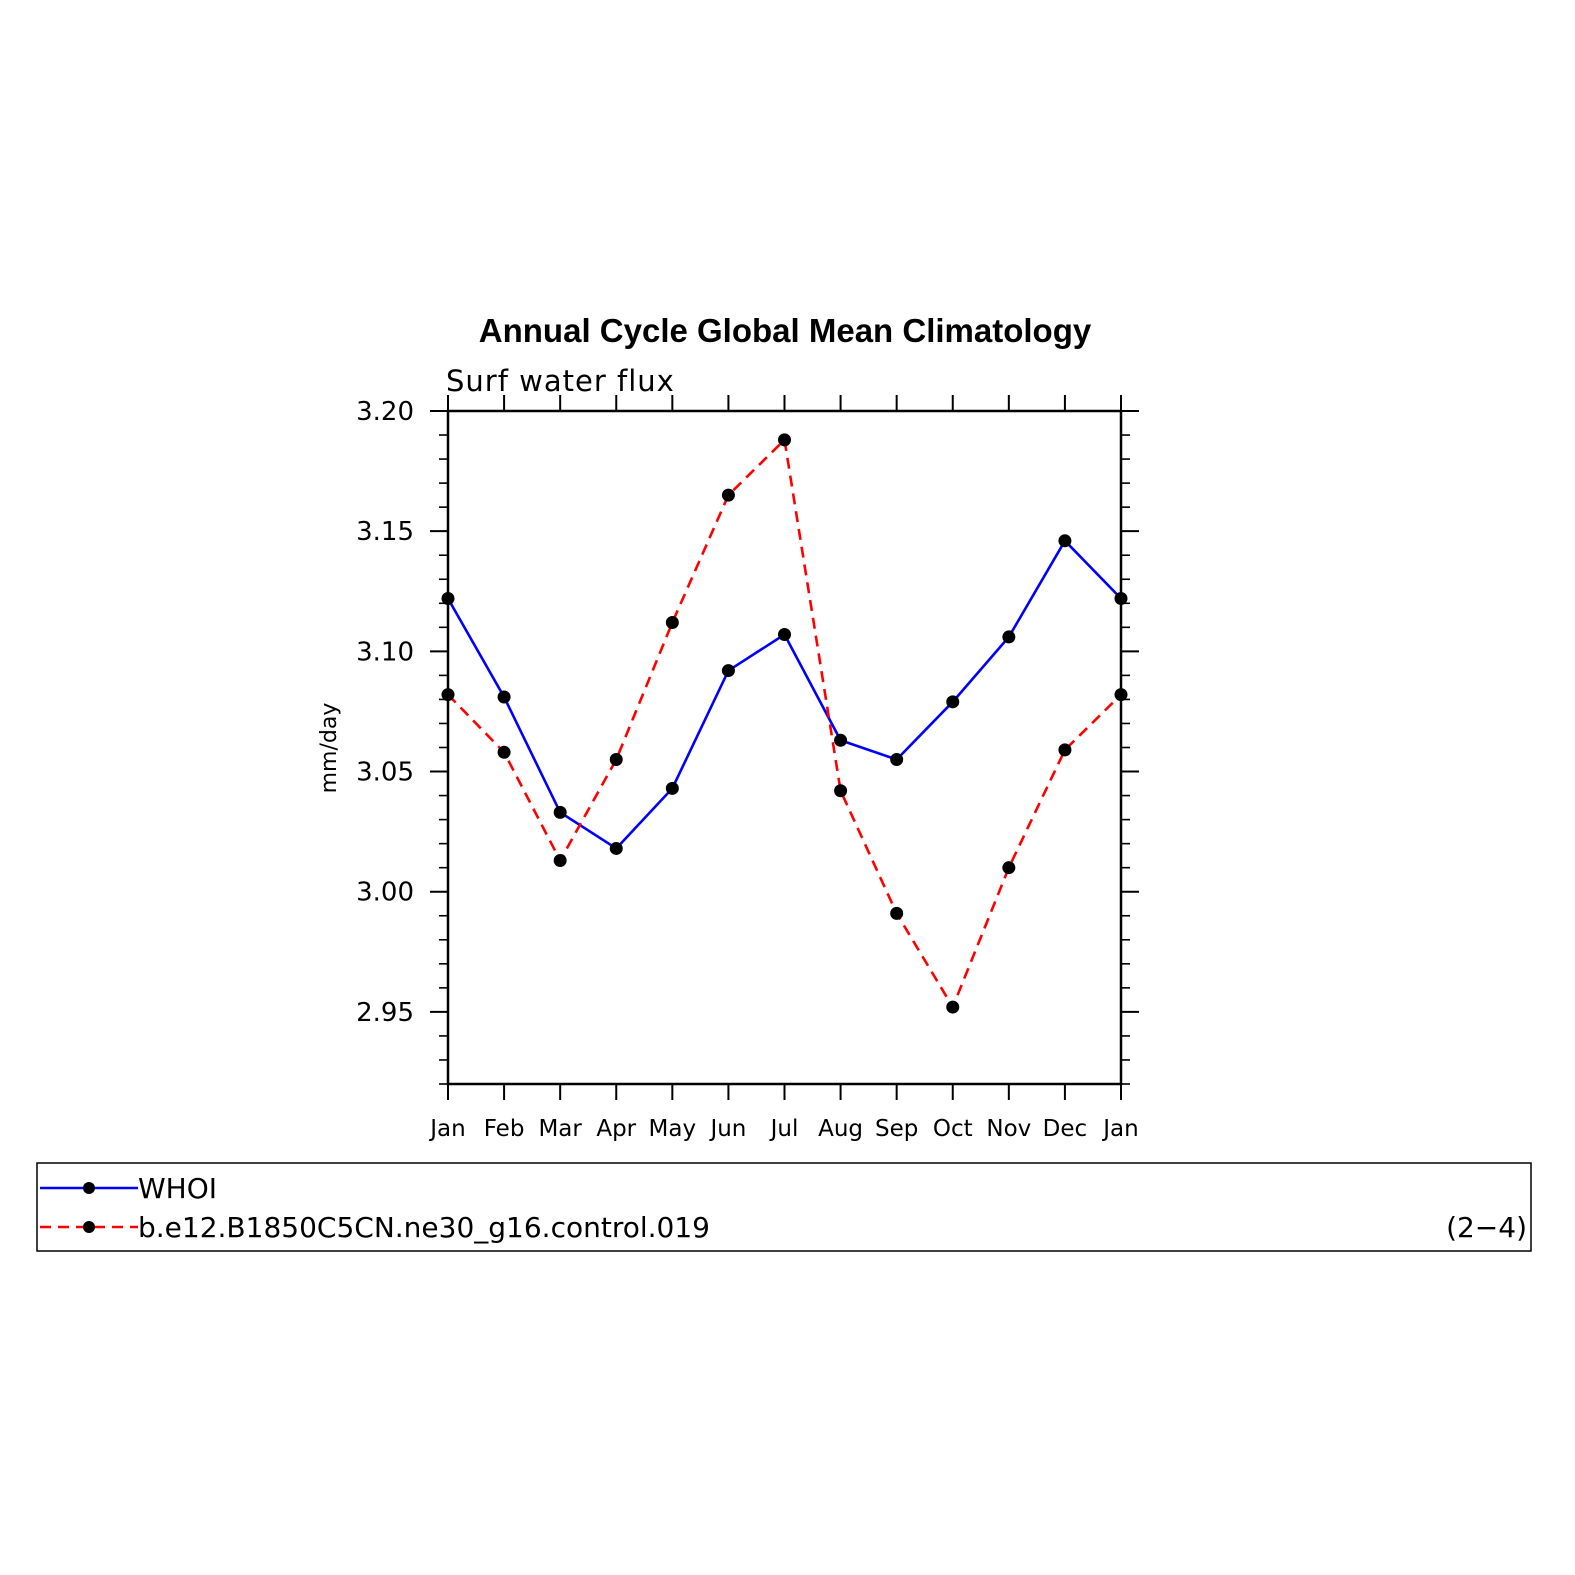 Image resolution: width=1575 pixels, height=1575 pixels. I want to click on y-tick-label: 3.15, so click(385, 532).